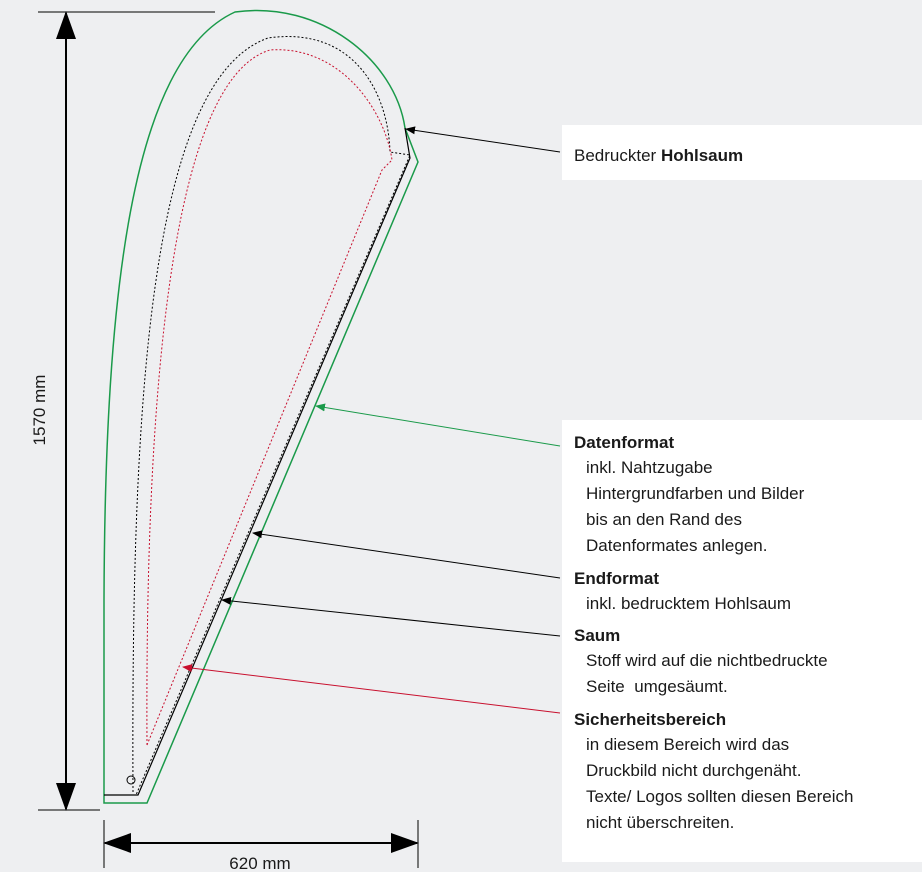 The width and height of the screenshot is (922, 872). I want to click on callout-line: in diesem Bereich wird das, so click(687, 744).